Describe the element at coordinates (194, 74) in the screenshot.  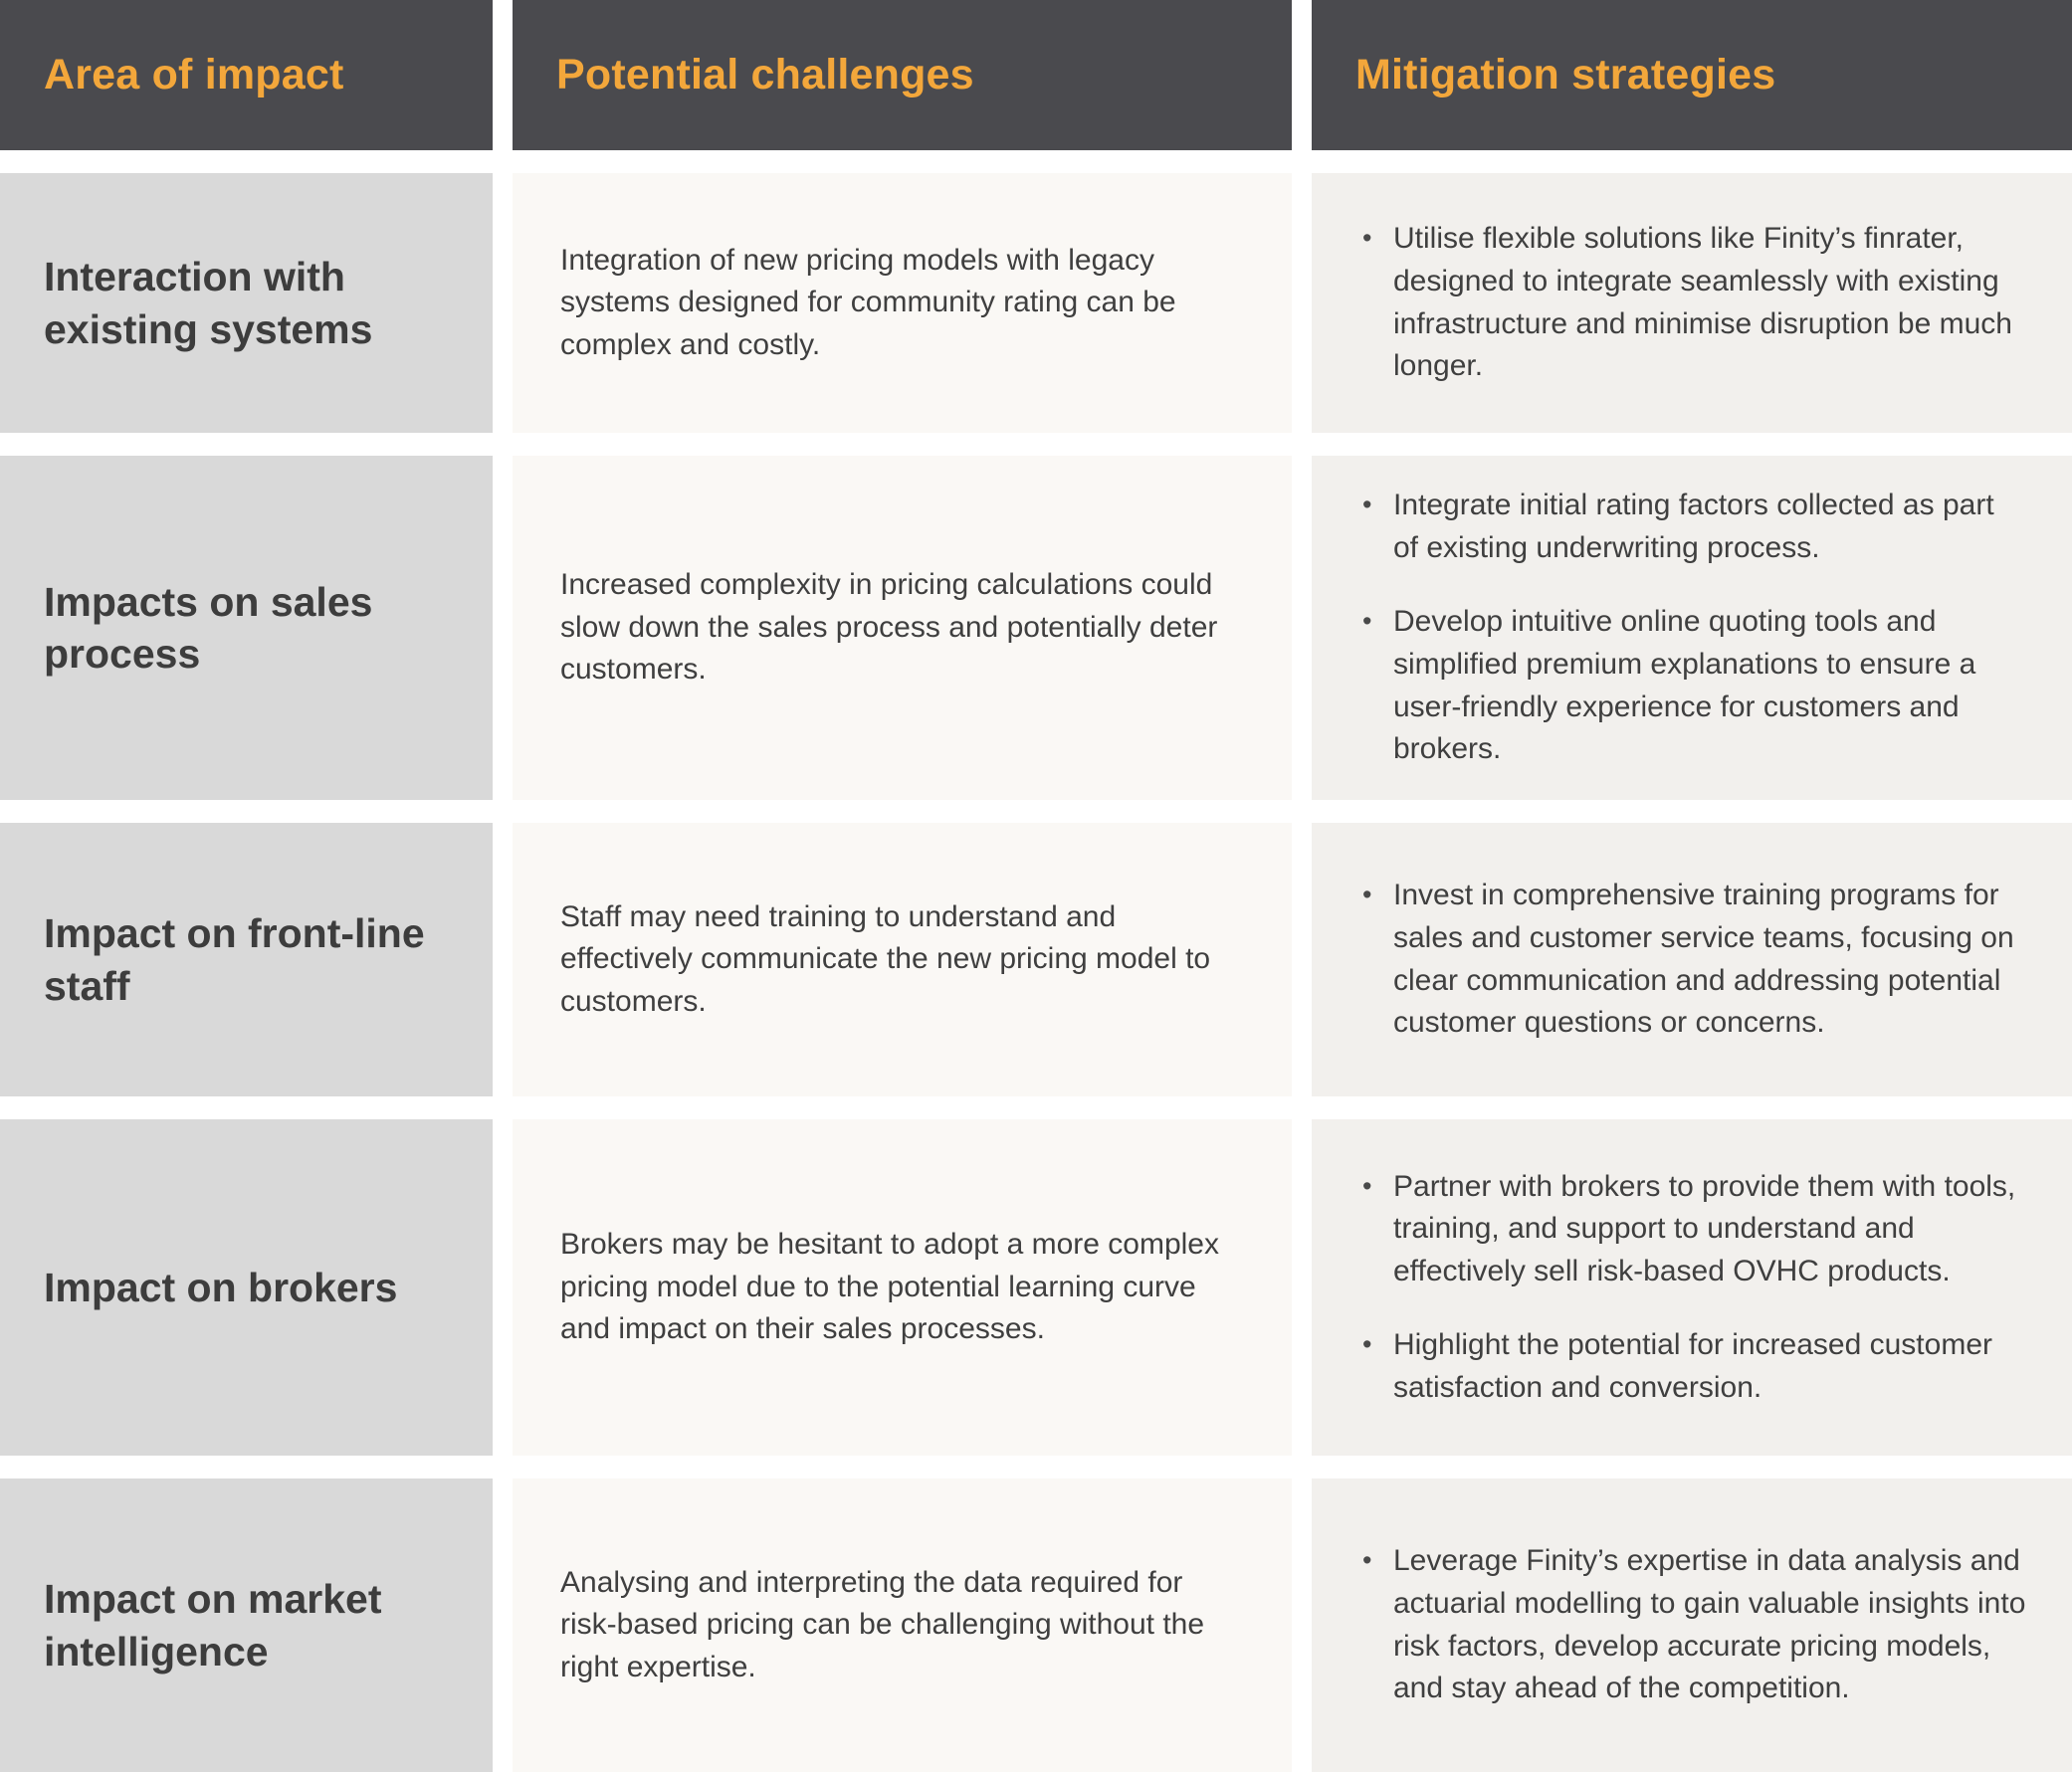
I see `column-header-label: Area of impact` at that location.